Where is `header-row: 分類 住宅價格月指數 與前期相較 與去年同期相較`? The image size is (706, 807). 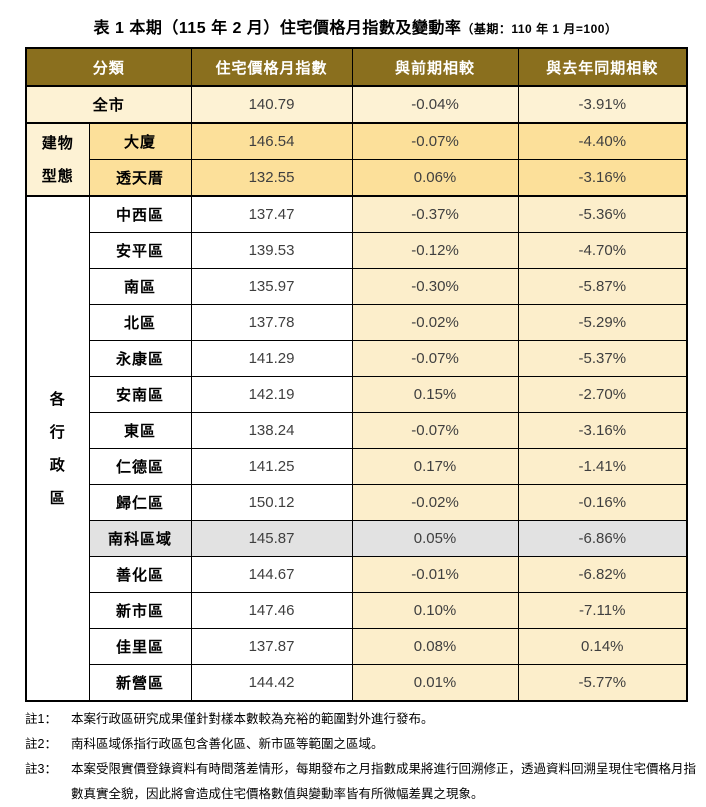 header-row: 分類 住宅價格月指數 與前期相較 與去年同期相較 is located at coordinates (356, 67).